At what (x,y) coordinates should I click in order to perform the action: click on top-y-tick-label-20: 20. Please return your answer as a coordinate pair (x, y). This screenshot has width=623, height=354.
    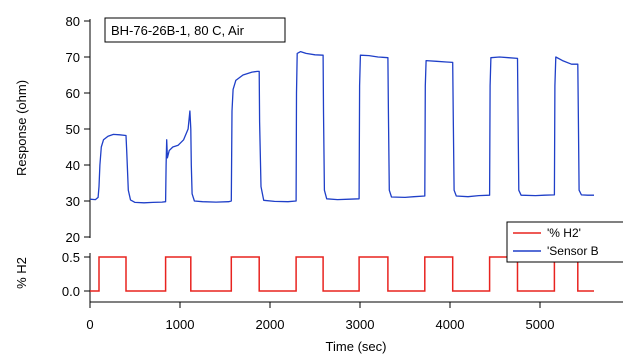
    Looking at the image, I should click on (73, 237).